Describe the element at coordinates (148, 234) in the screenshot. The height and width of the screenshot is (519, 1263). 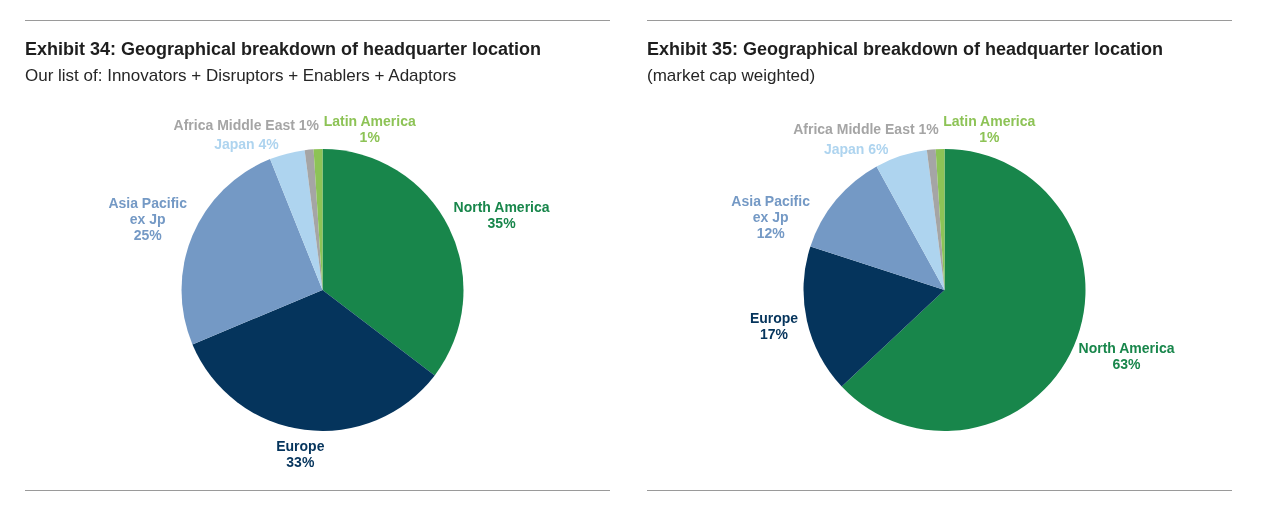
I see `data-label: 25%` at that location.